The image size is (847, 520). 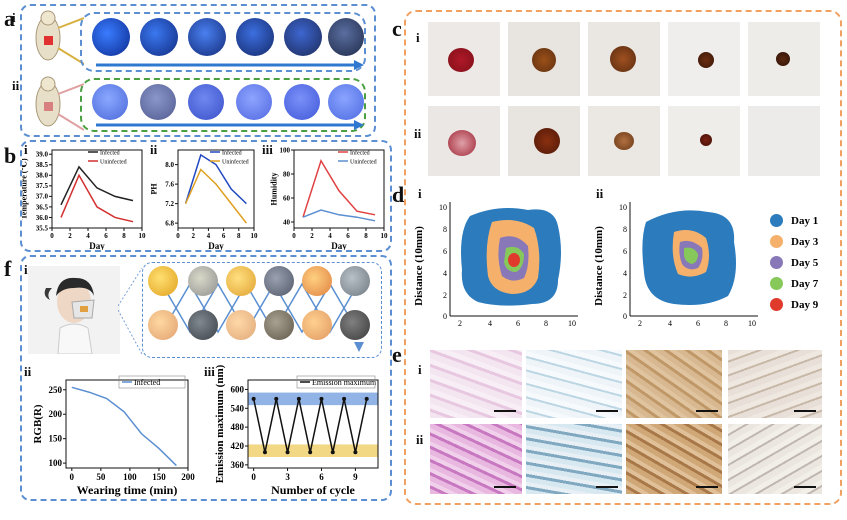 I want to click on x-tick-label: 2, so click(x=312, y=236).